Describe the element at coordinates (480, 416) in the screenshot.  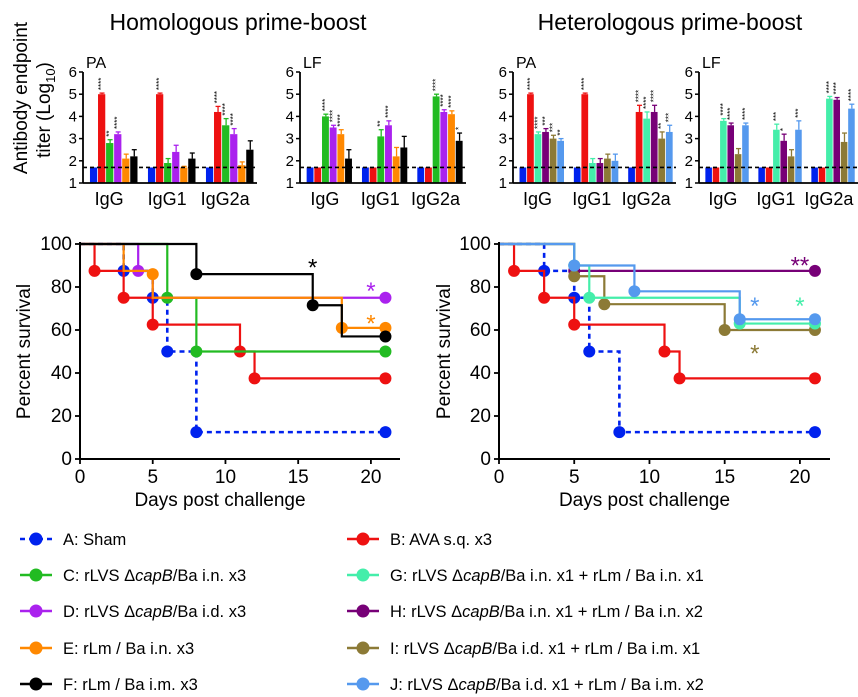
I see `y-tick-label: 20` at that location.